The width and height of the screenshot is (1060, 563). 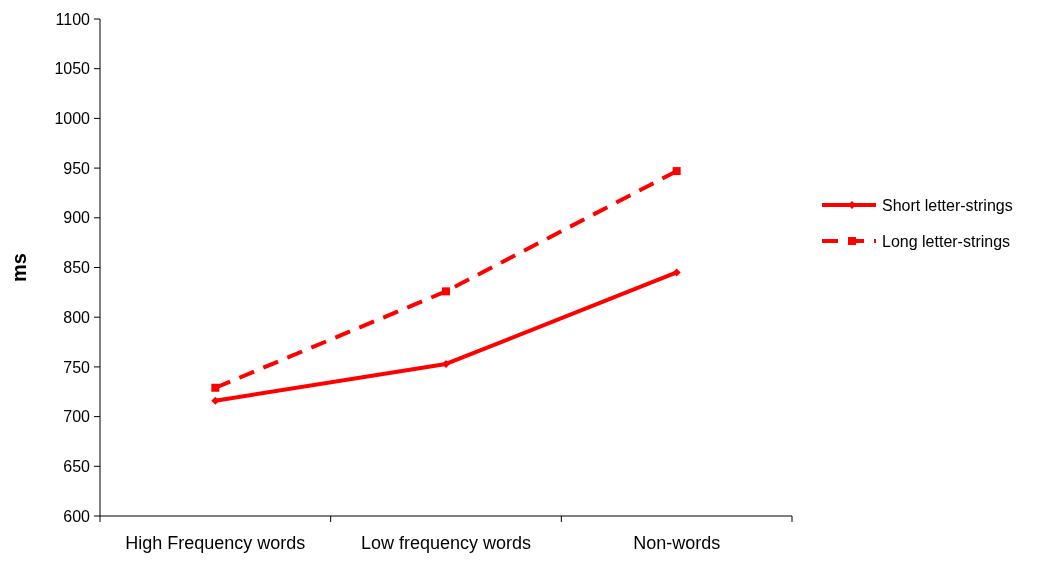 I want to click on y-tick-label: 600, so click(x=77, y=516).